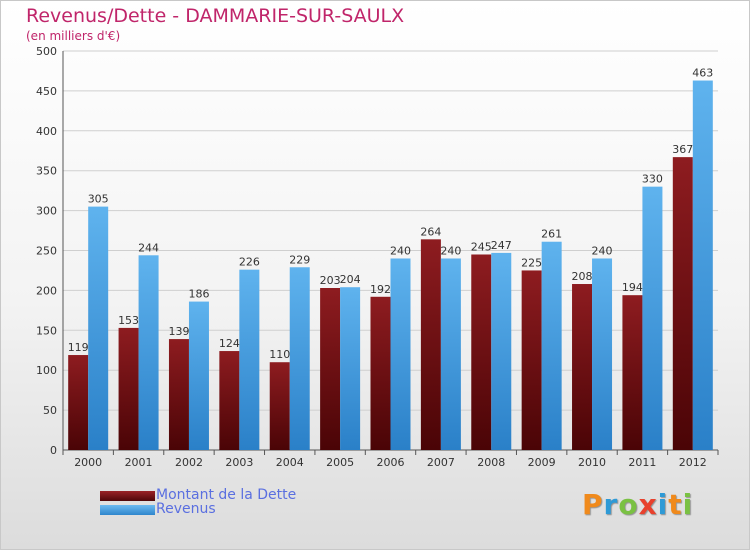 The width and height of the screenshot is (750, 550). Describe the element at coordinates (299, 259) in the screenshot. I see `data-label: 229` at that location.